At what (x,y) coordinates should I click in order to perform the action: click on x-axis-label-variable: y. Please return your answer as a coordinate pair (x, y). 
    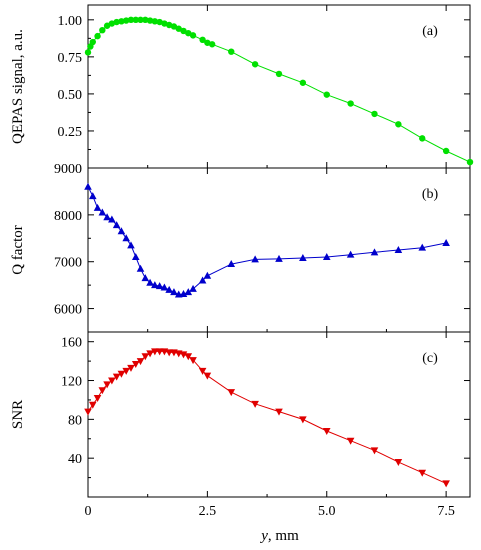
    Looking at the image, I should click on (263, 536).